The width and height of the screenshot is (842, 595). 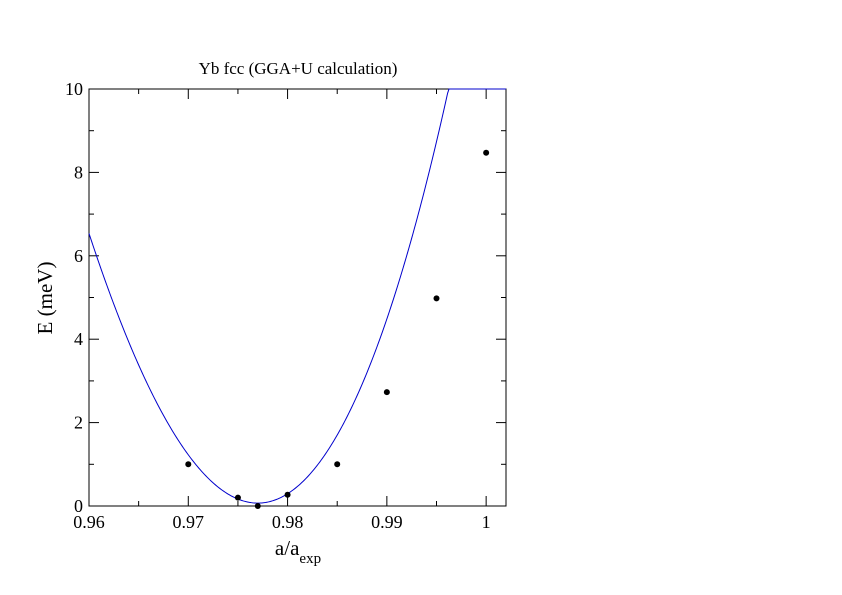 I want to click on chart-title: Yb fcc (GGA+U calculation), so click(x=298, y=68).